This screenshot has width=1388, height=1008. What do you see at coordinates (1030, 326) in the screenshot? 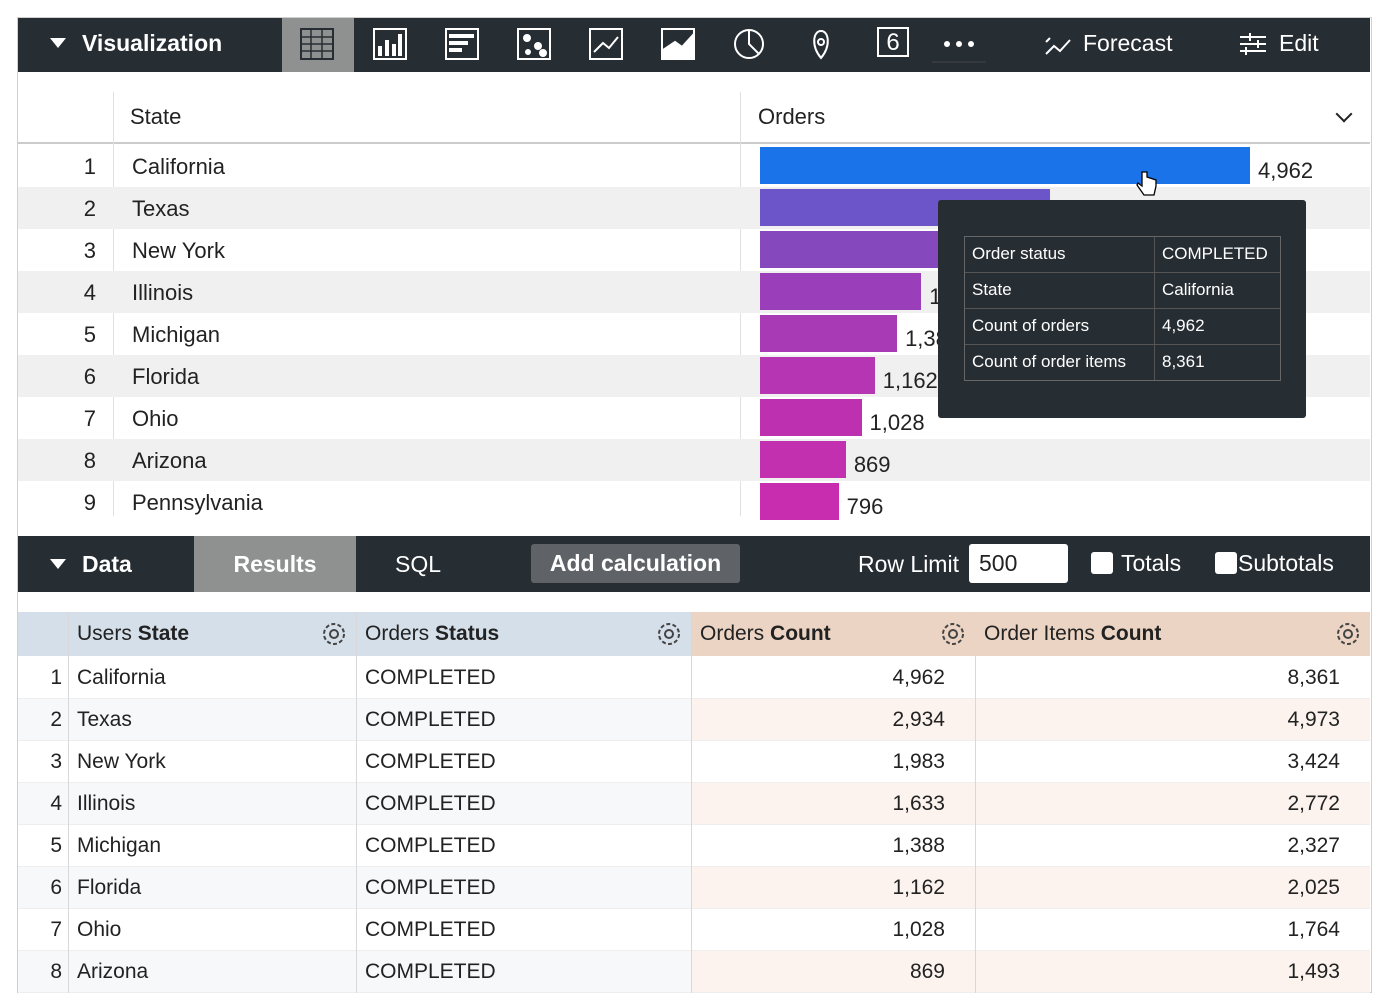
I see `tooltip-key: Count of orders` at bounding box center [1030, 326].